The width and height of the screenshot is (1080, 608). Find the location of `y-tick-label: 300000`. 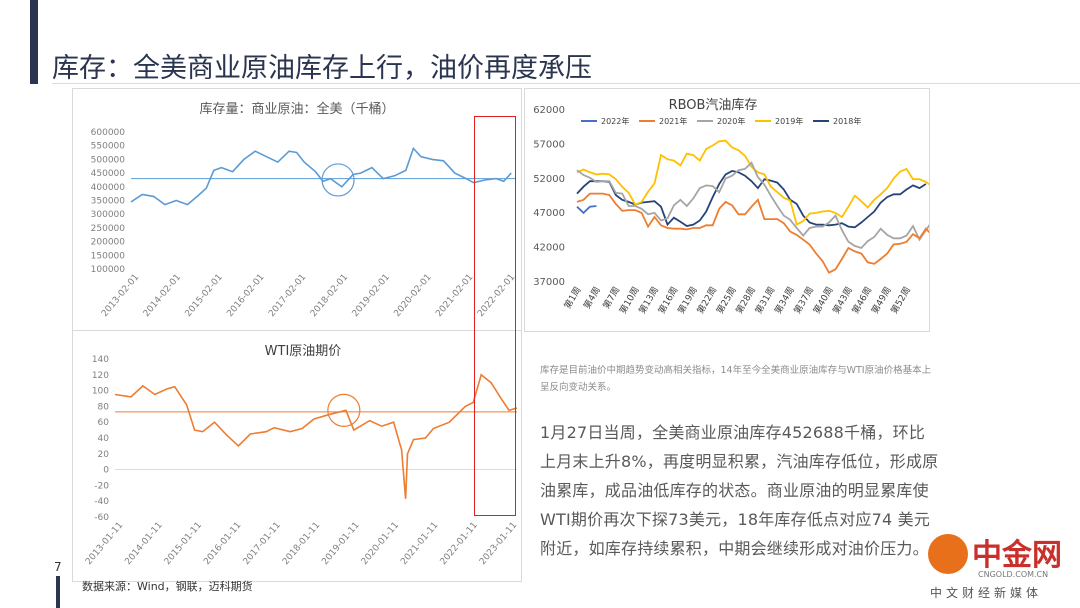

y-tick-label: 300000 is located at coordinates (108, 215).